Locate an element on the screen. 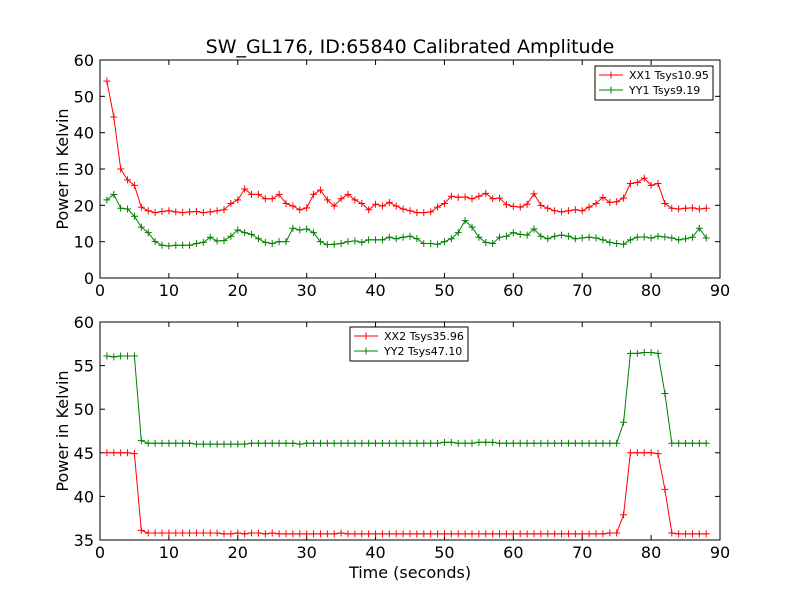  top-legend-marker is located at coordinates (611, 75).